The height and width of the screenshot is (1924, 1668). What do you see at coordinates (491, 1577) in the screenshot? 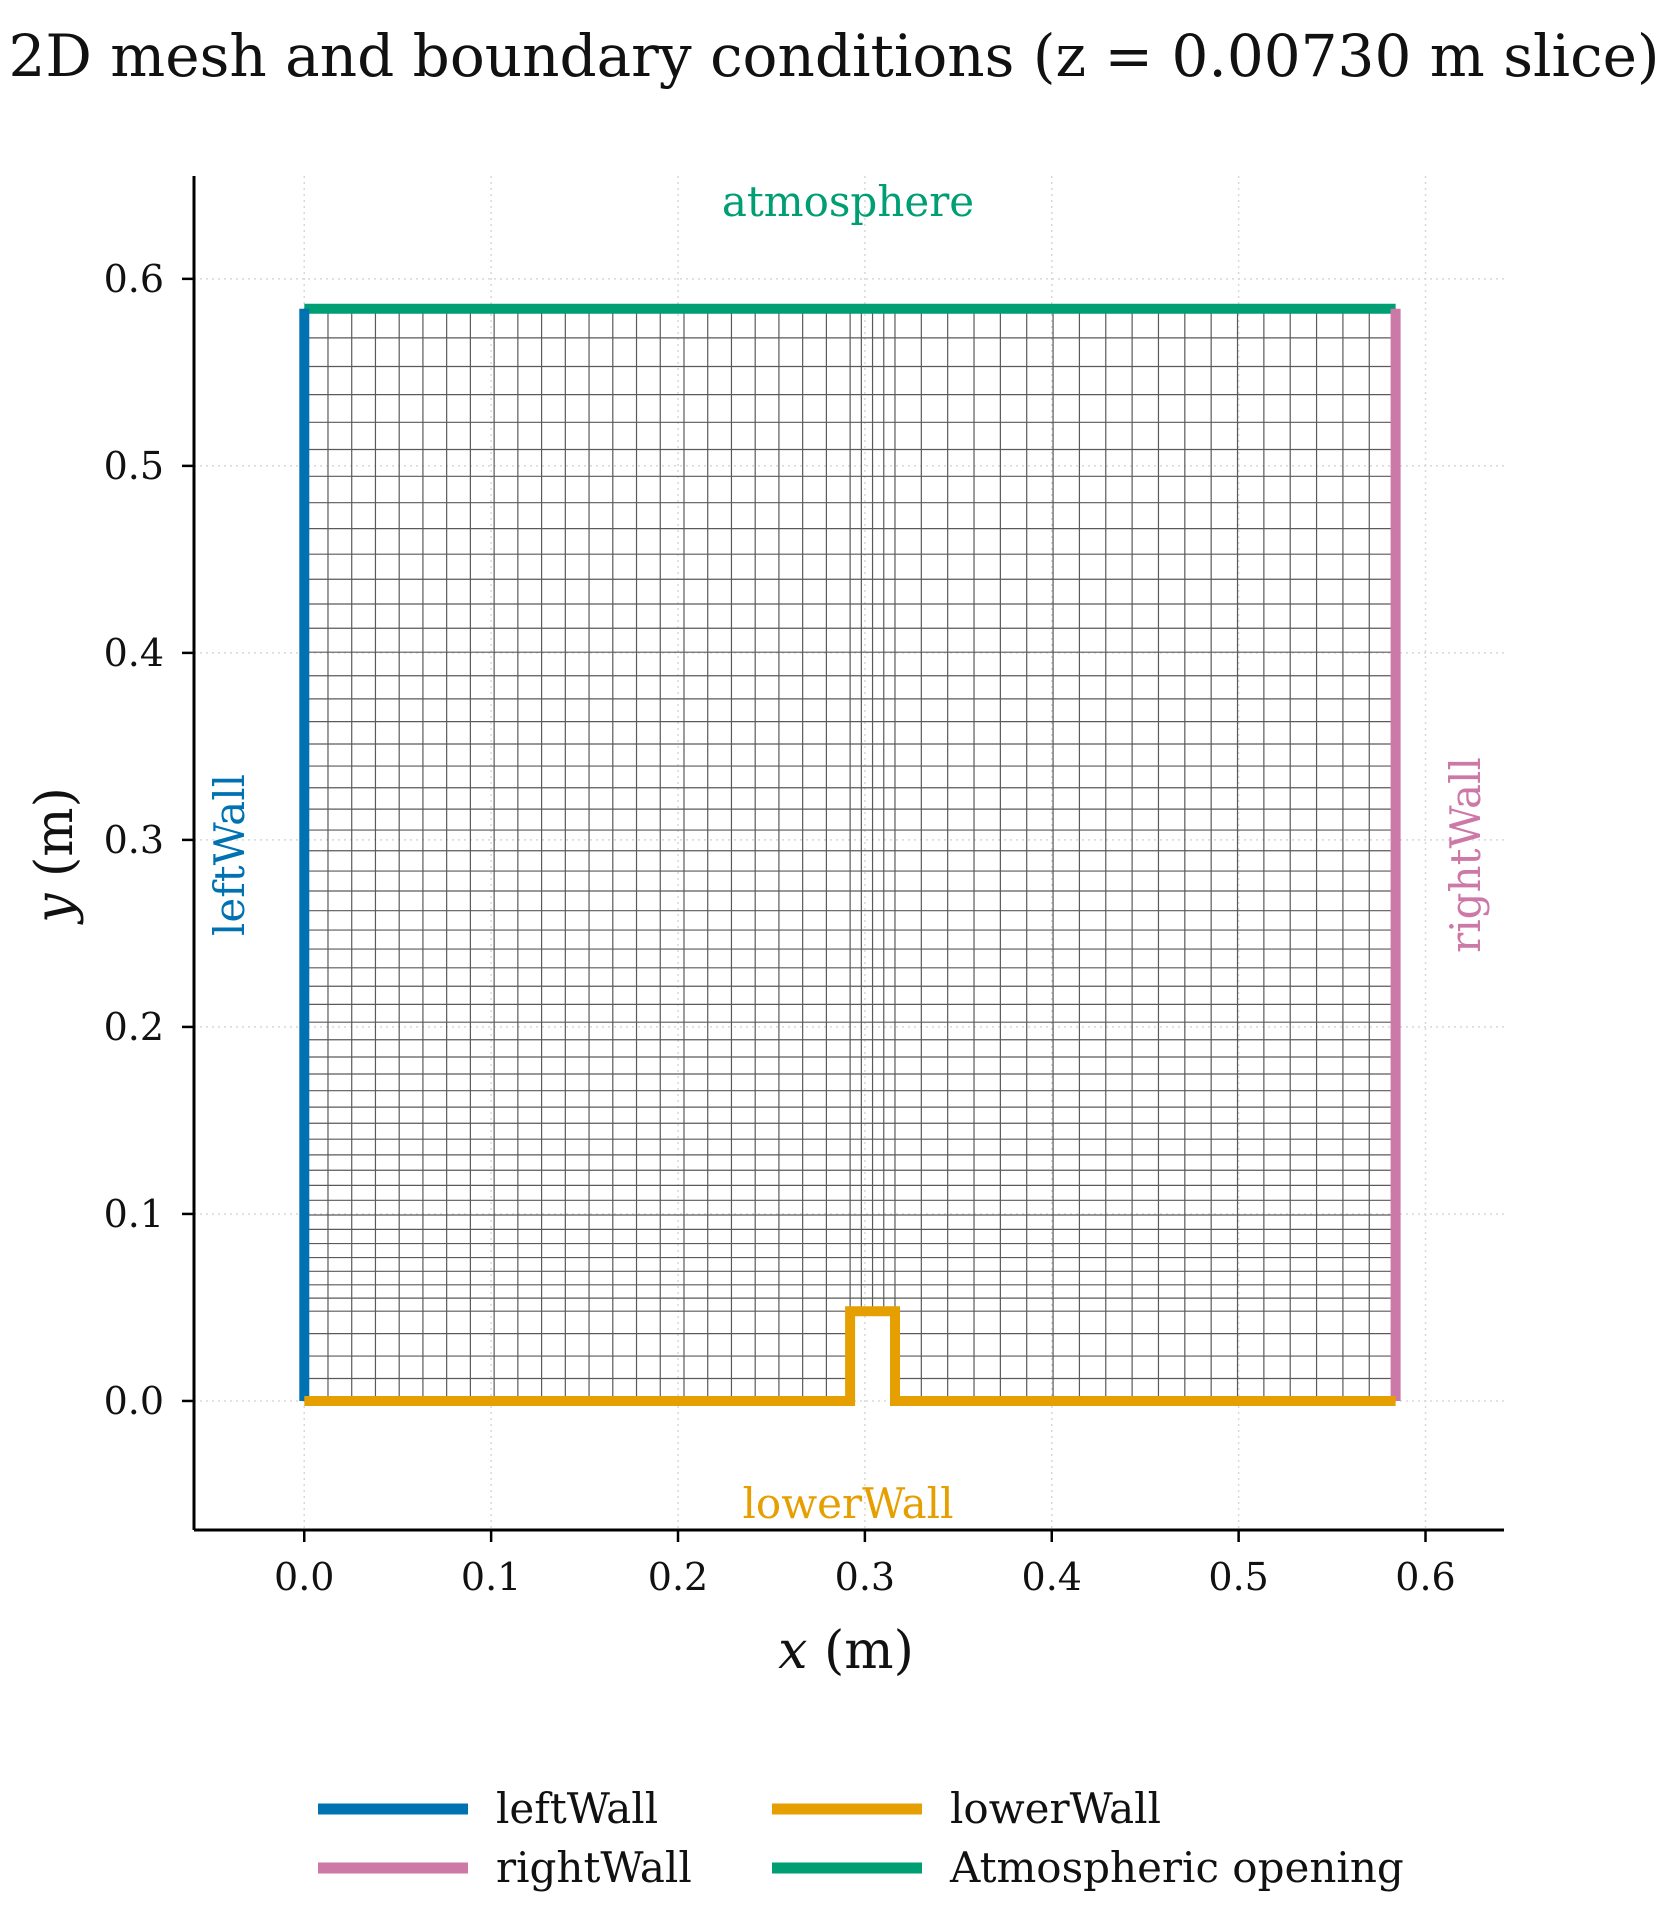
I see `x-tick-label: 0.1` at bounding box center [491, 1577].